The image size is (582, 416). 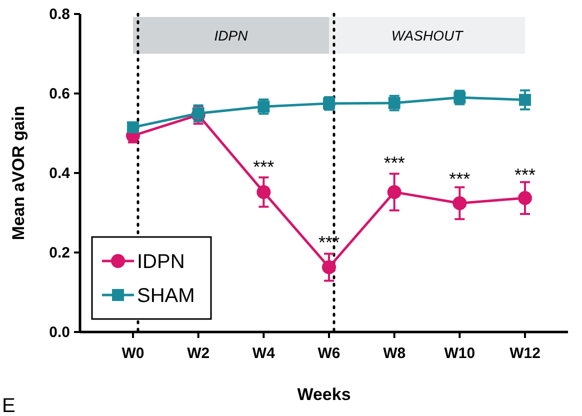 What do you see at coordinates (394, 353) in the screenshot?
I see `x-tick-label: W8` at bounding box center [394, 353].